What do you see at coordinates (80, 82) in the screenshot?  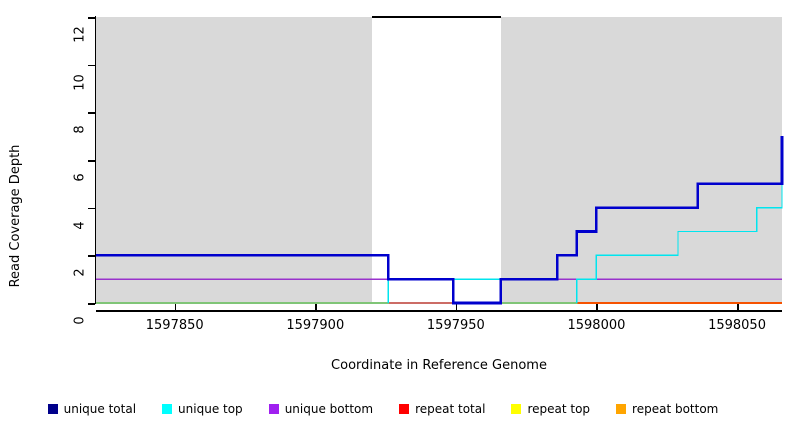 I see `y-tick-label: 10` at bounding box center [80, 82].